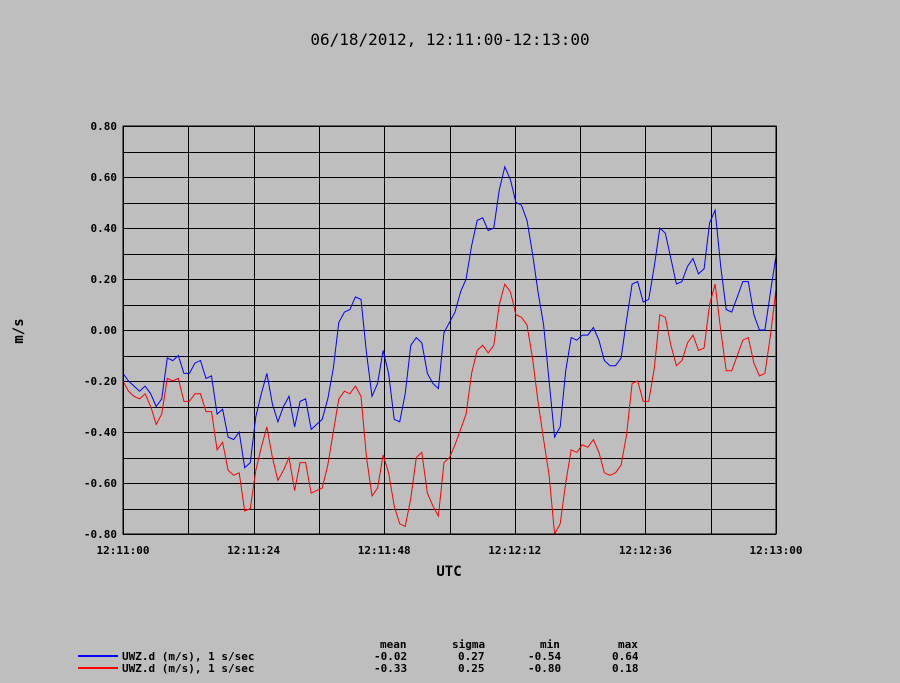 This screenshot has width=900, height=683. I want to click on y-tick-label: -0.80, so click(100, 534).